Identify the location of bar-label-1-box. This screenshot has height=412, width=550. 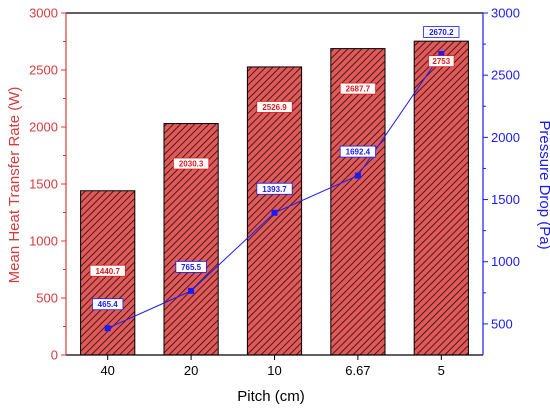
(191, 163).